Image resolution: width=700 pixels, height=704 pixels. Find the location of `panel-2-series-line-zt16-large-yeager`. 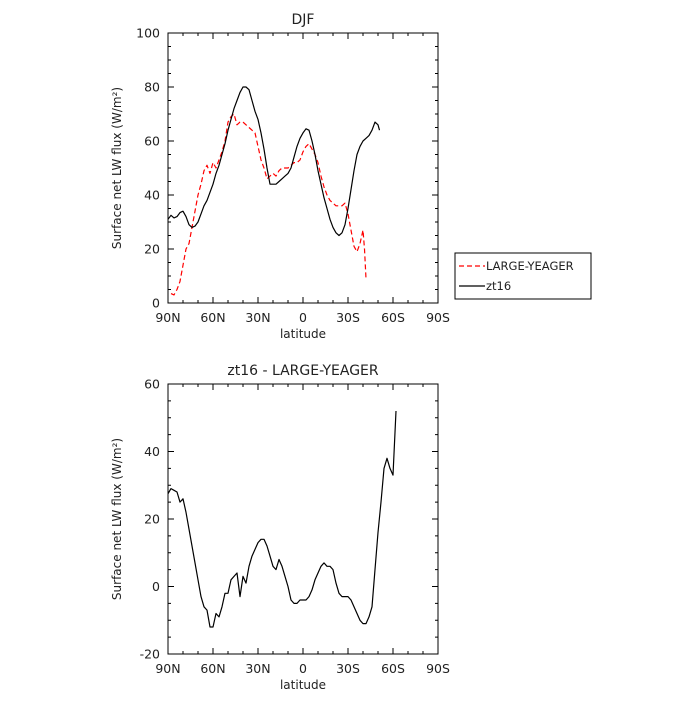

panel-2-series-line-zt16-large-yeager is located at coordinates (282, 519).